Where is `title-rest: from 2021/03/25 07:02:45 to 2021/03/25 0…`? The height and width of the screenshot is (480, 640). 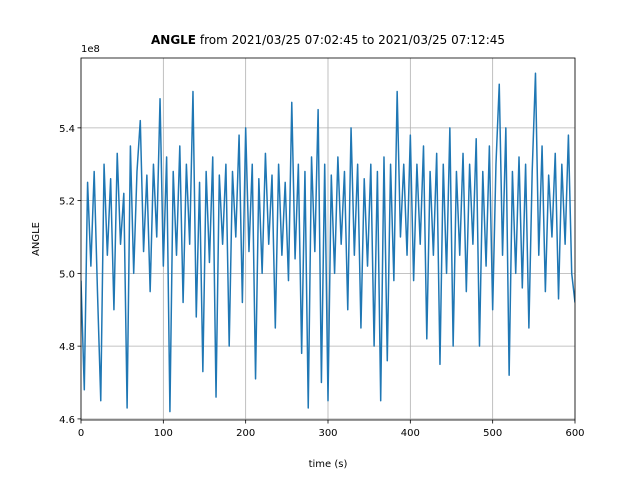
title-rest: from 2021/03/25 07:02:45 to 2021/03/25 0… is located at coordinates (352, 40).